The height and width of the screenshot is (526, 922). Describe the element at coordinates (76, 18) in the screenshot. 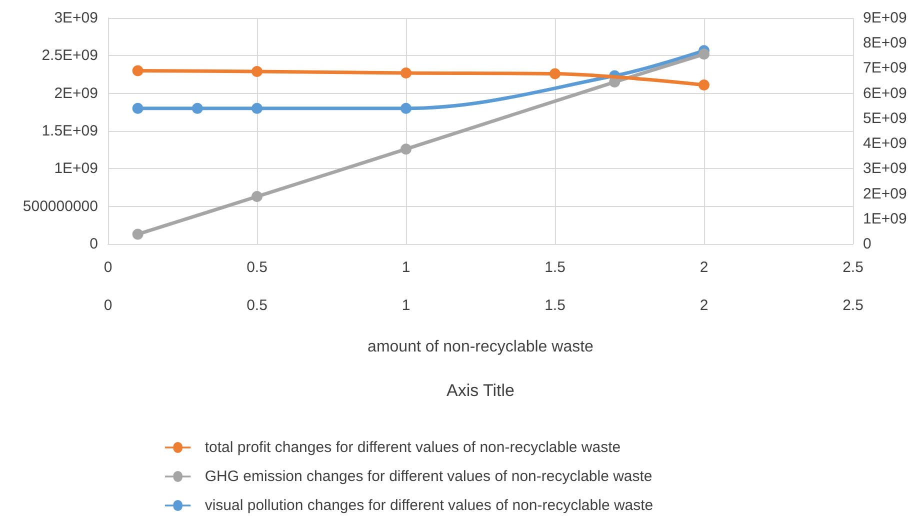

I see `y-tick-label: 3E+09` at that location.